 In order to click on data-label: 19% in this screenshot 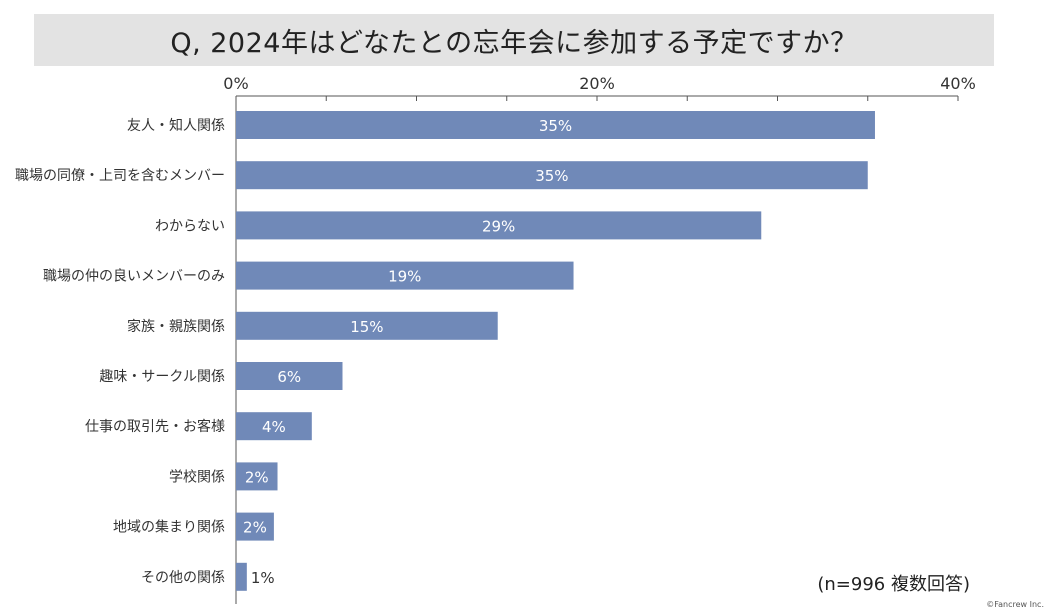, I will do `click(404, 277)`.